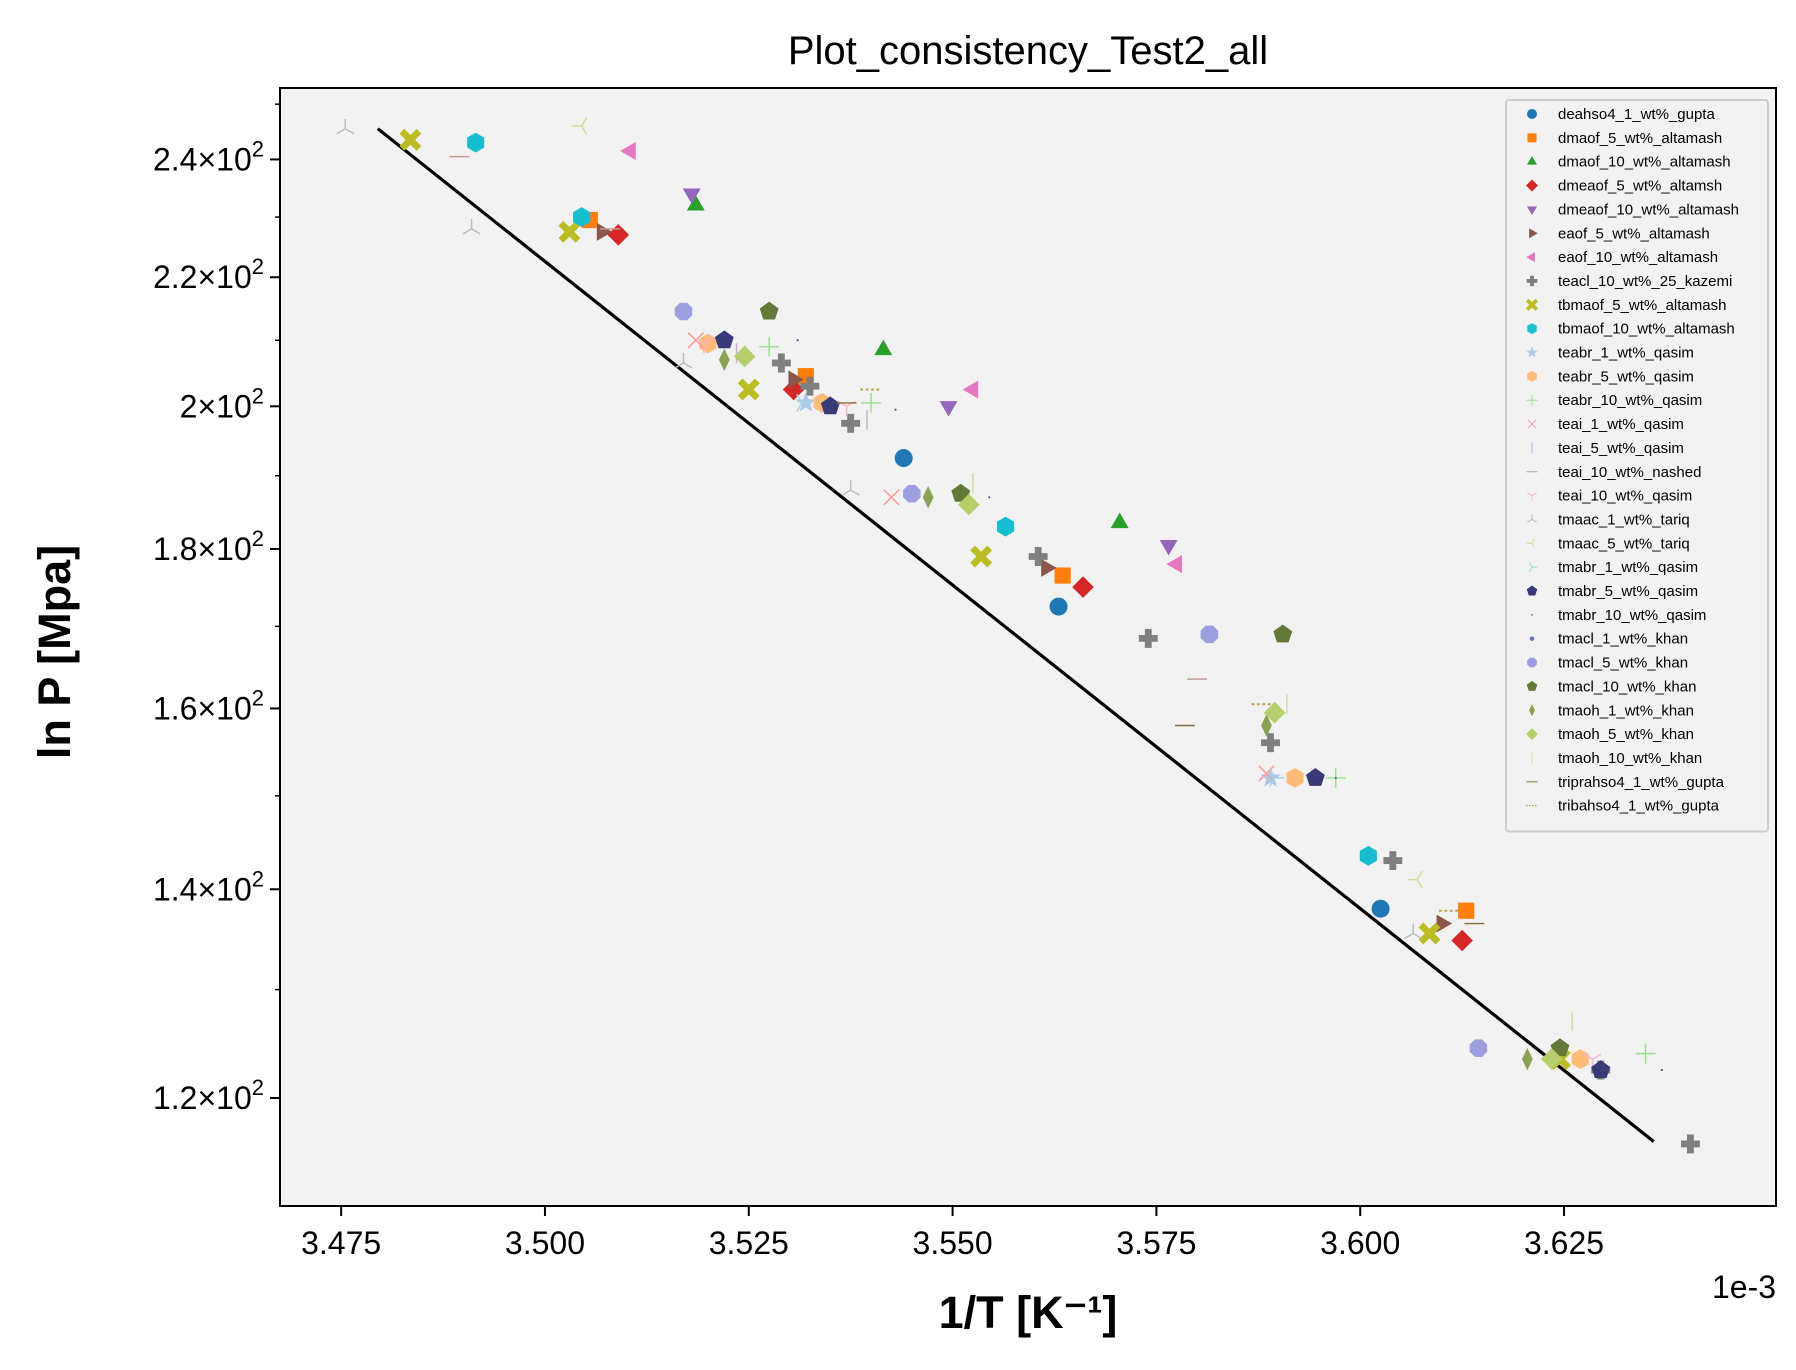 The width and height of the screenshot is (1796, 1370). What do you see at coordinates (1610, 734) in the screenshot?
I see `legend-item: tmaoh_5_wt%_khan` at bounding box center [1610, 734].